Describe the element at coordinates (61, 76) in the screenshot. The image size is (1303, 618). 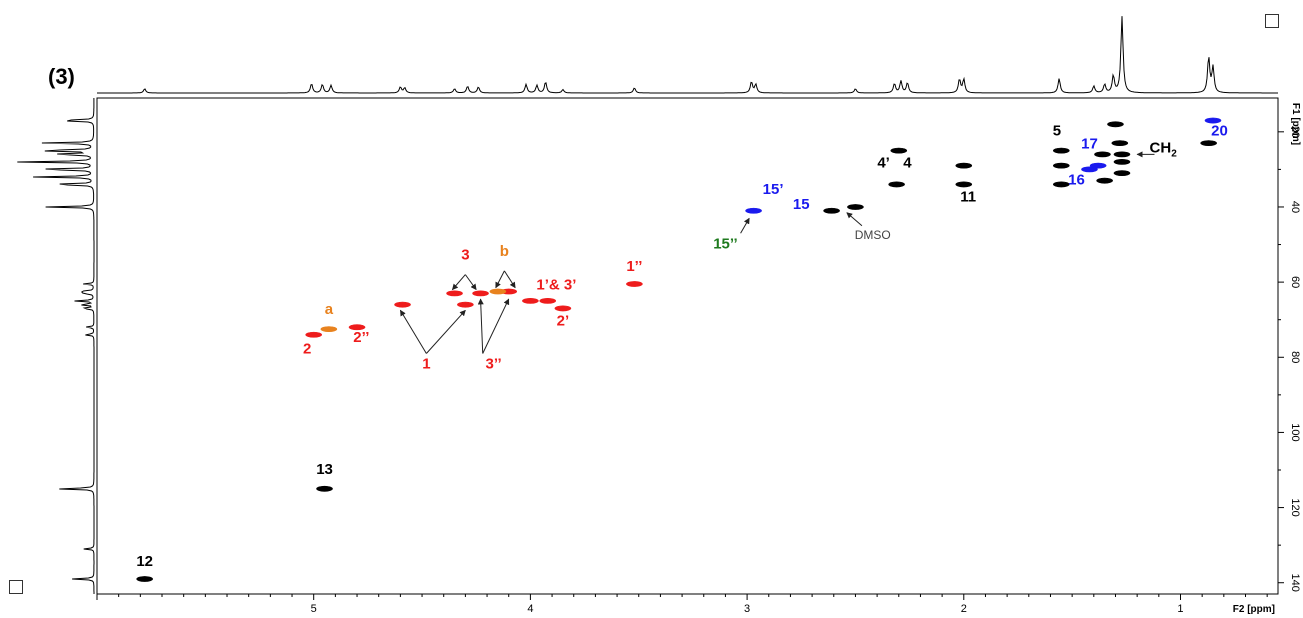
I see `figure-label: (3)` at that location.